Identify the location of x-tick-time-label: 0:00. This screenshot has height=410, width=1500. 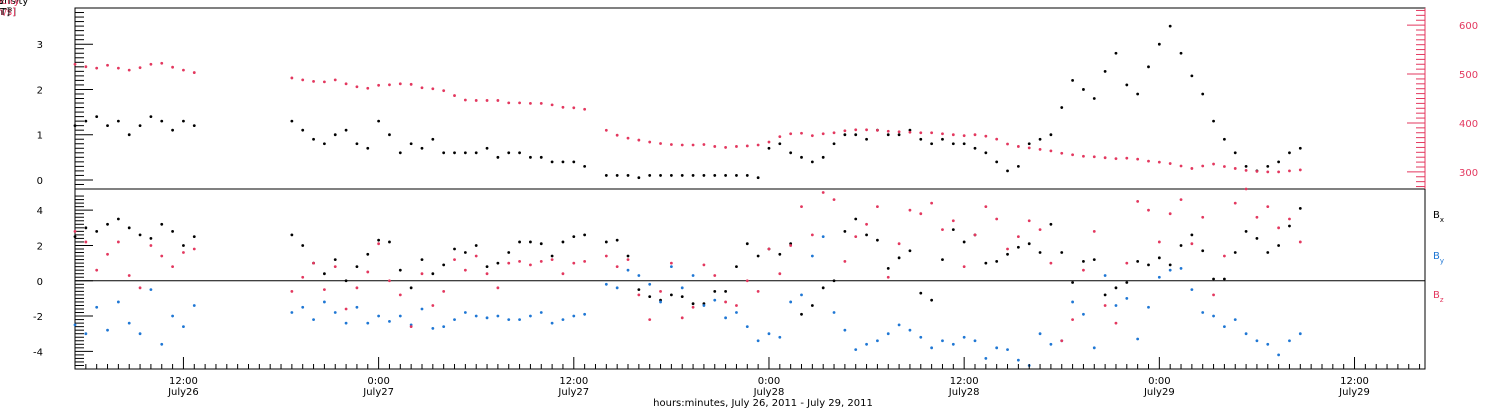
(769, 381).